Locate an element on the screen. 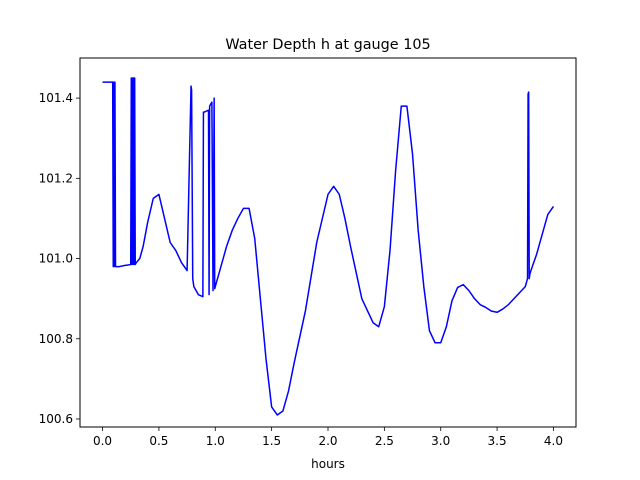 The height and width of the screenshot is (480, 640). y-axis: 100.6 100.8 101.0 101.2 101.4 is located at coordinates (59, 258).